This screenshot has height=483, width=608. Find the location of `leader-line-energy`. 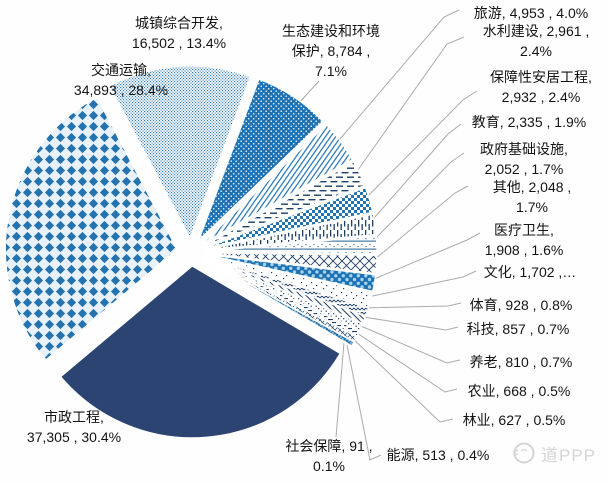

leader-line-energy is located at coordinates (363, 400).